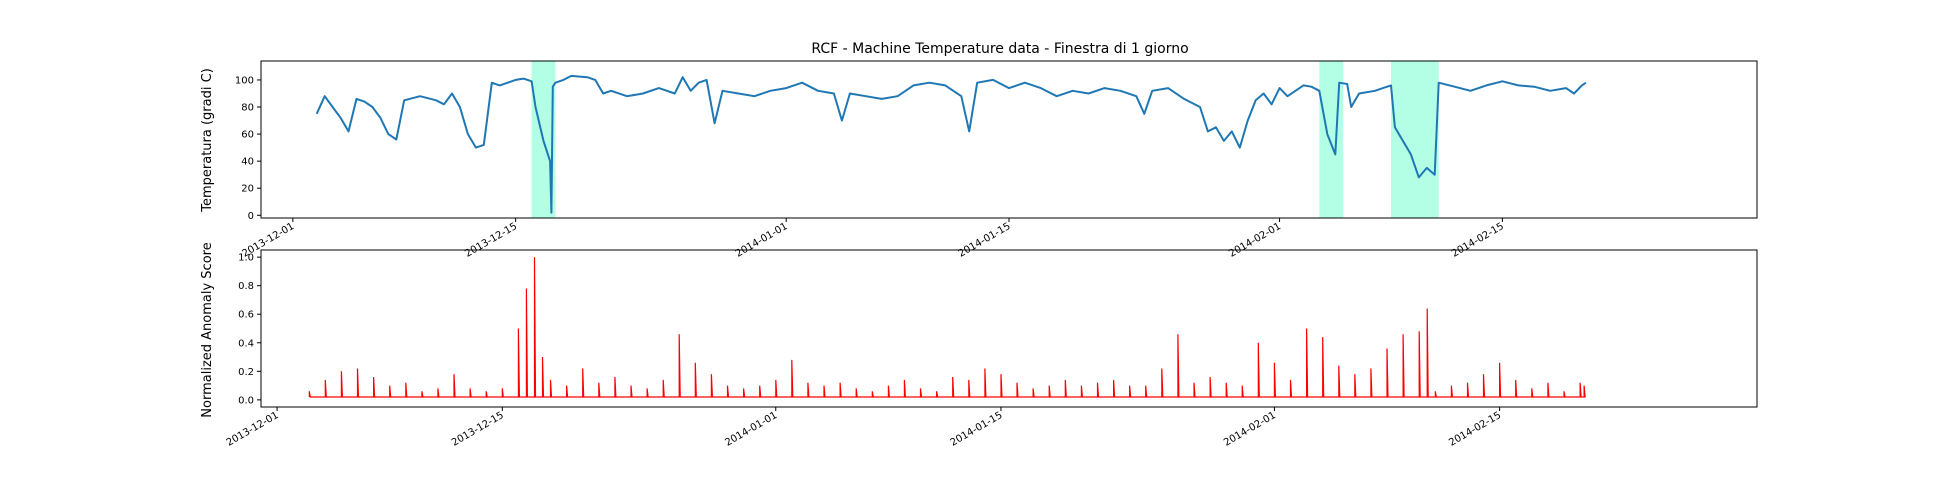 This screenshot has height=504, width=1944. I want to click on y-tick-label: 0.6, so click(246, 315).